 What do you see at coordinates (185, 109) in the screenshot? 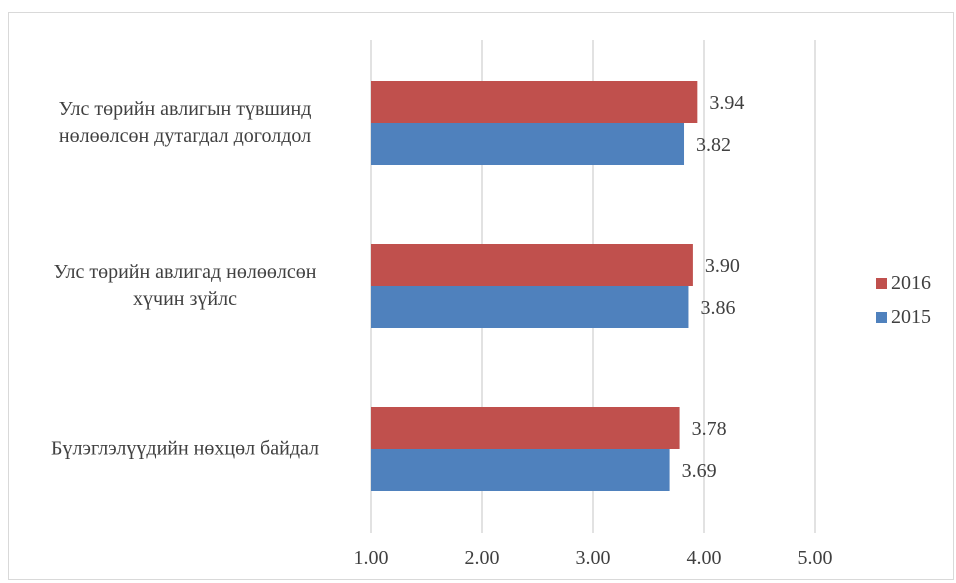
I see `category-label-line: Улс төрийн авлигын түвшинд` at bounding box center [185, 109].